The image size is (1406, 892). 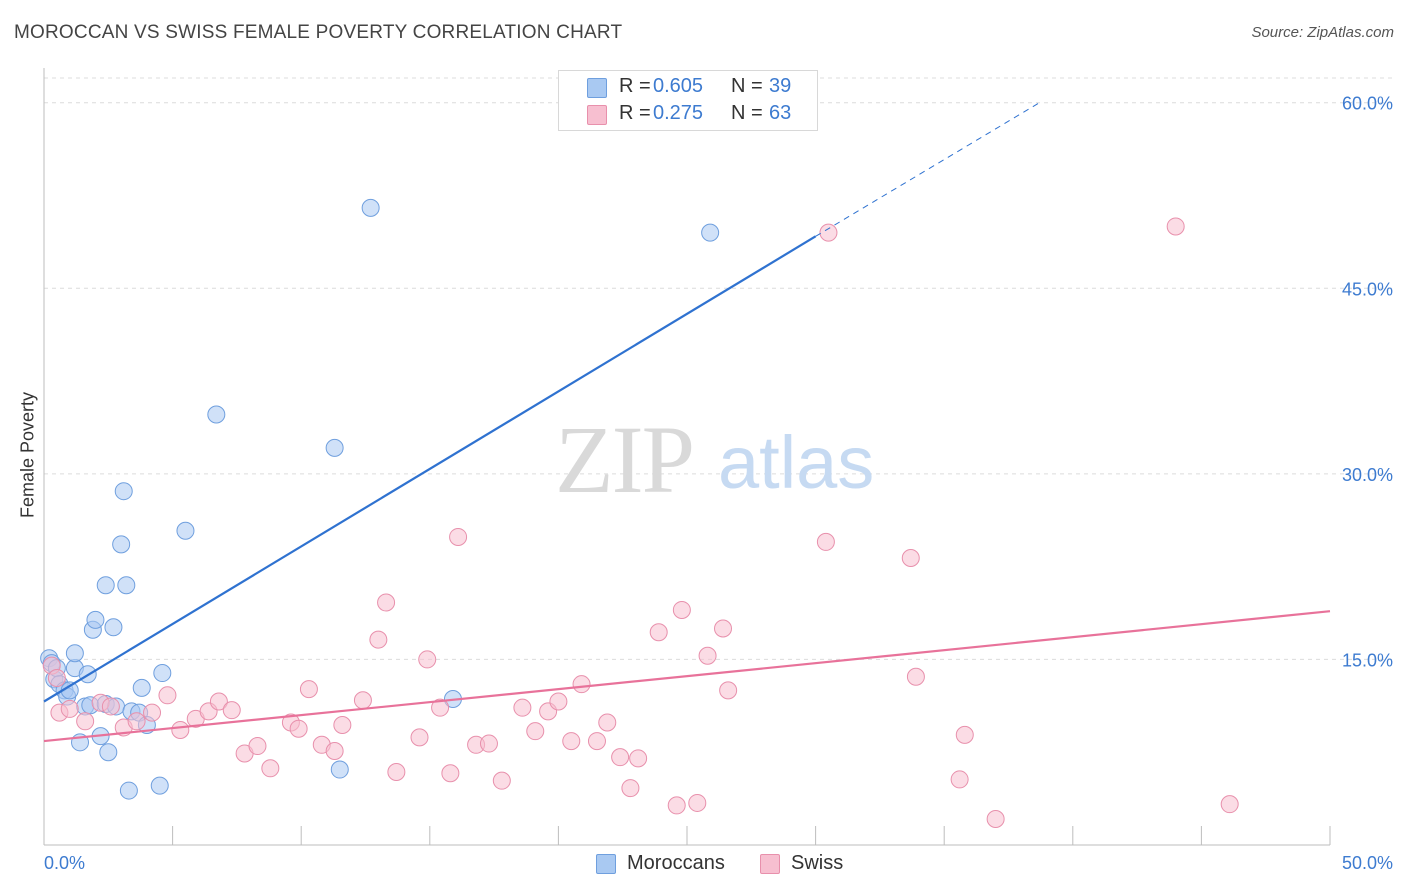 What do you see at coordinates (597, 88) in the screenshot?
I see `moroccans-swatch` at bounding box center [597, 88].